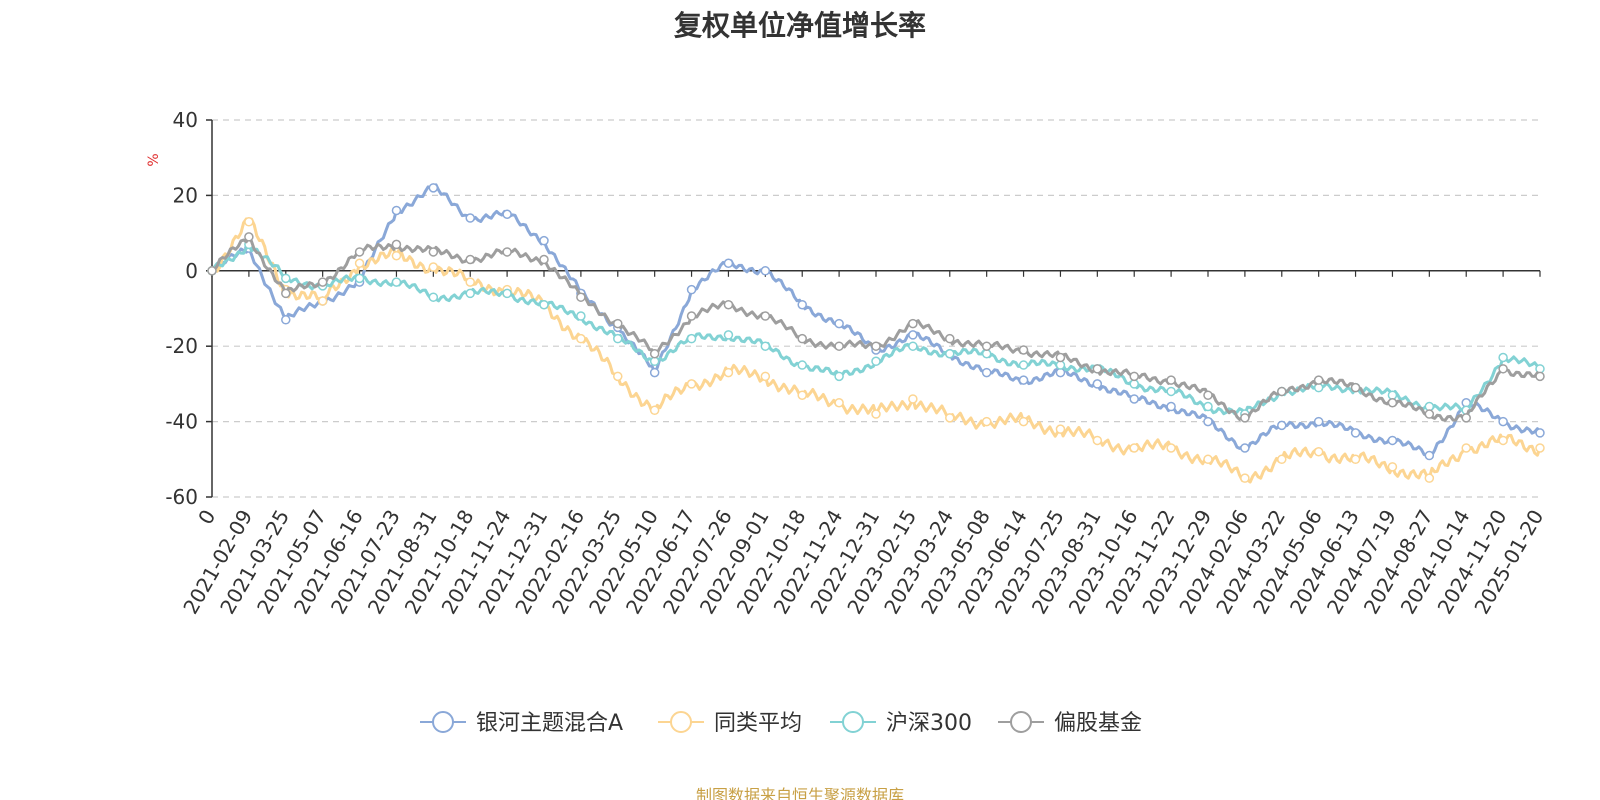  Describe the element at coordinates (181, 346) in the screenshot. I see `y-tick-label: -20` at that location.